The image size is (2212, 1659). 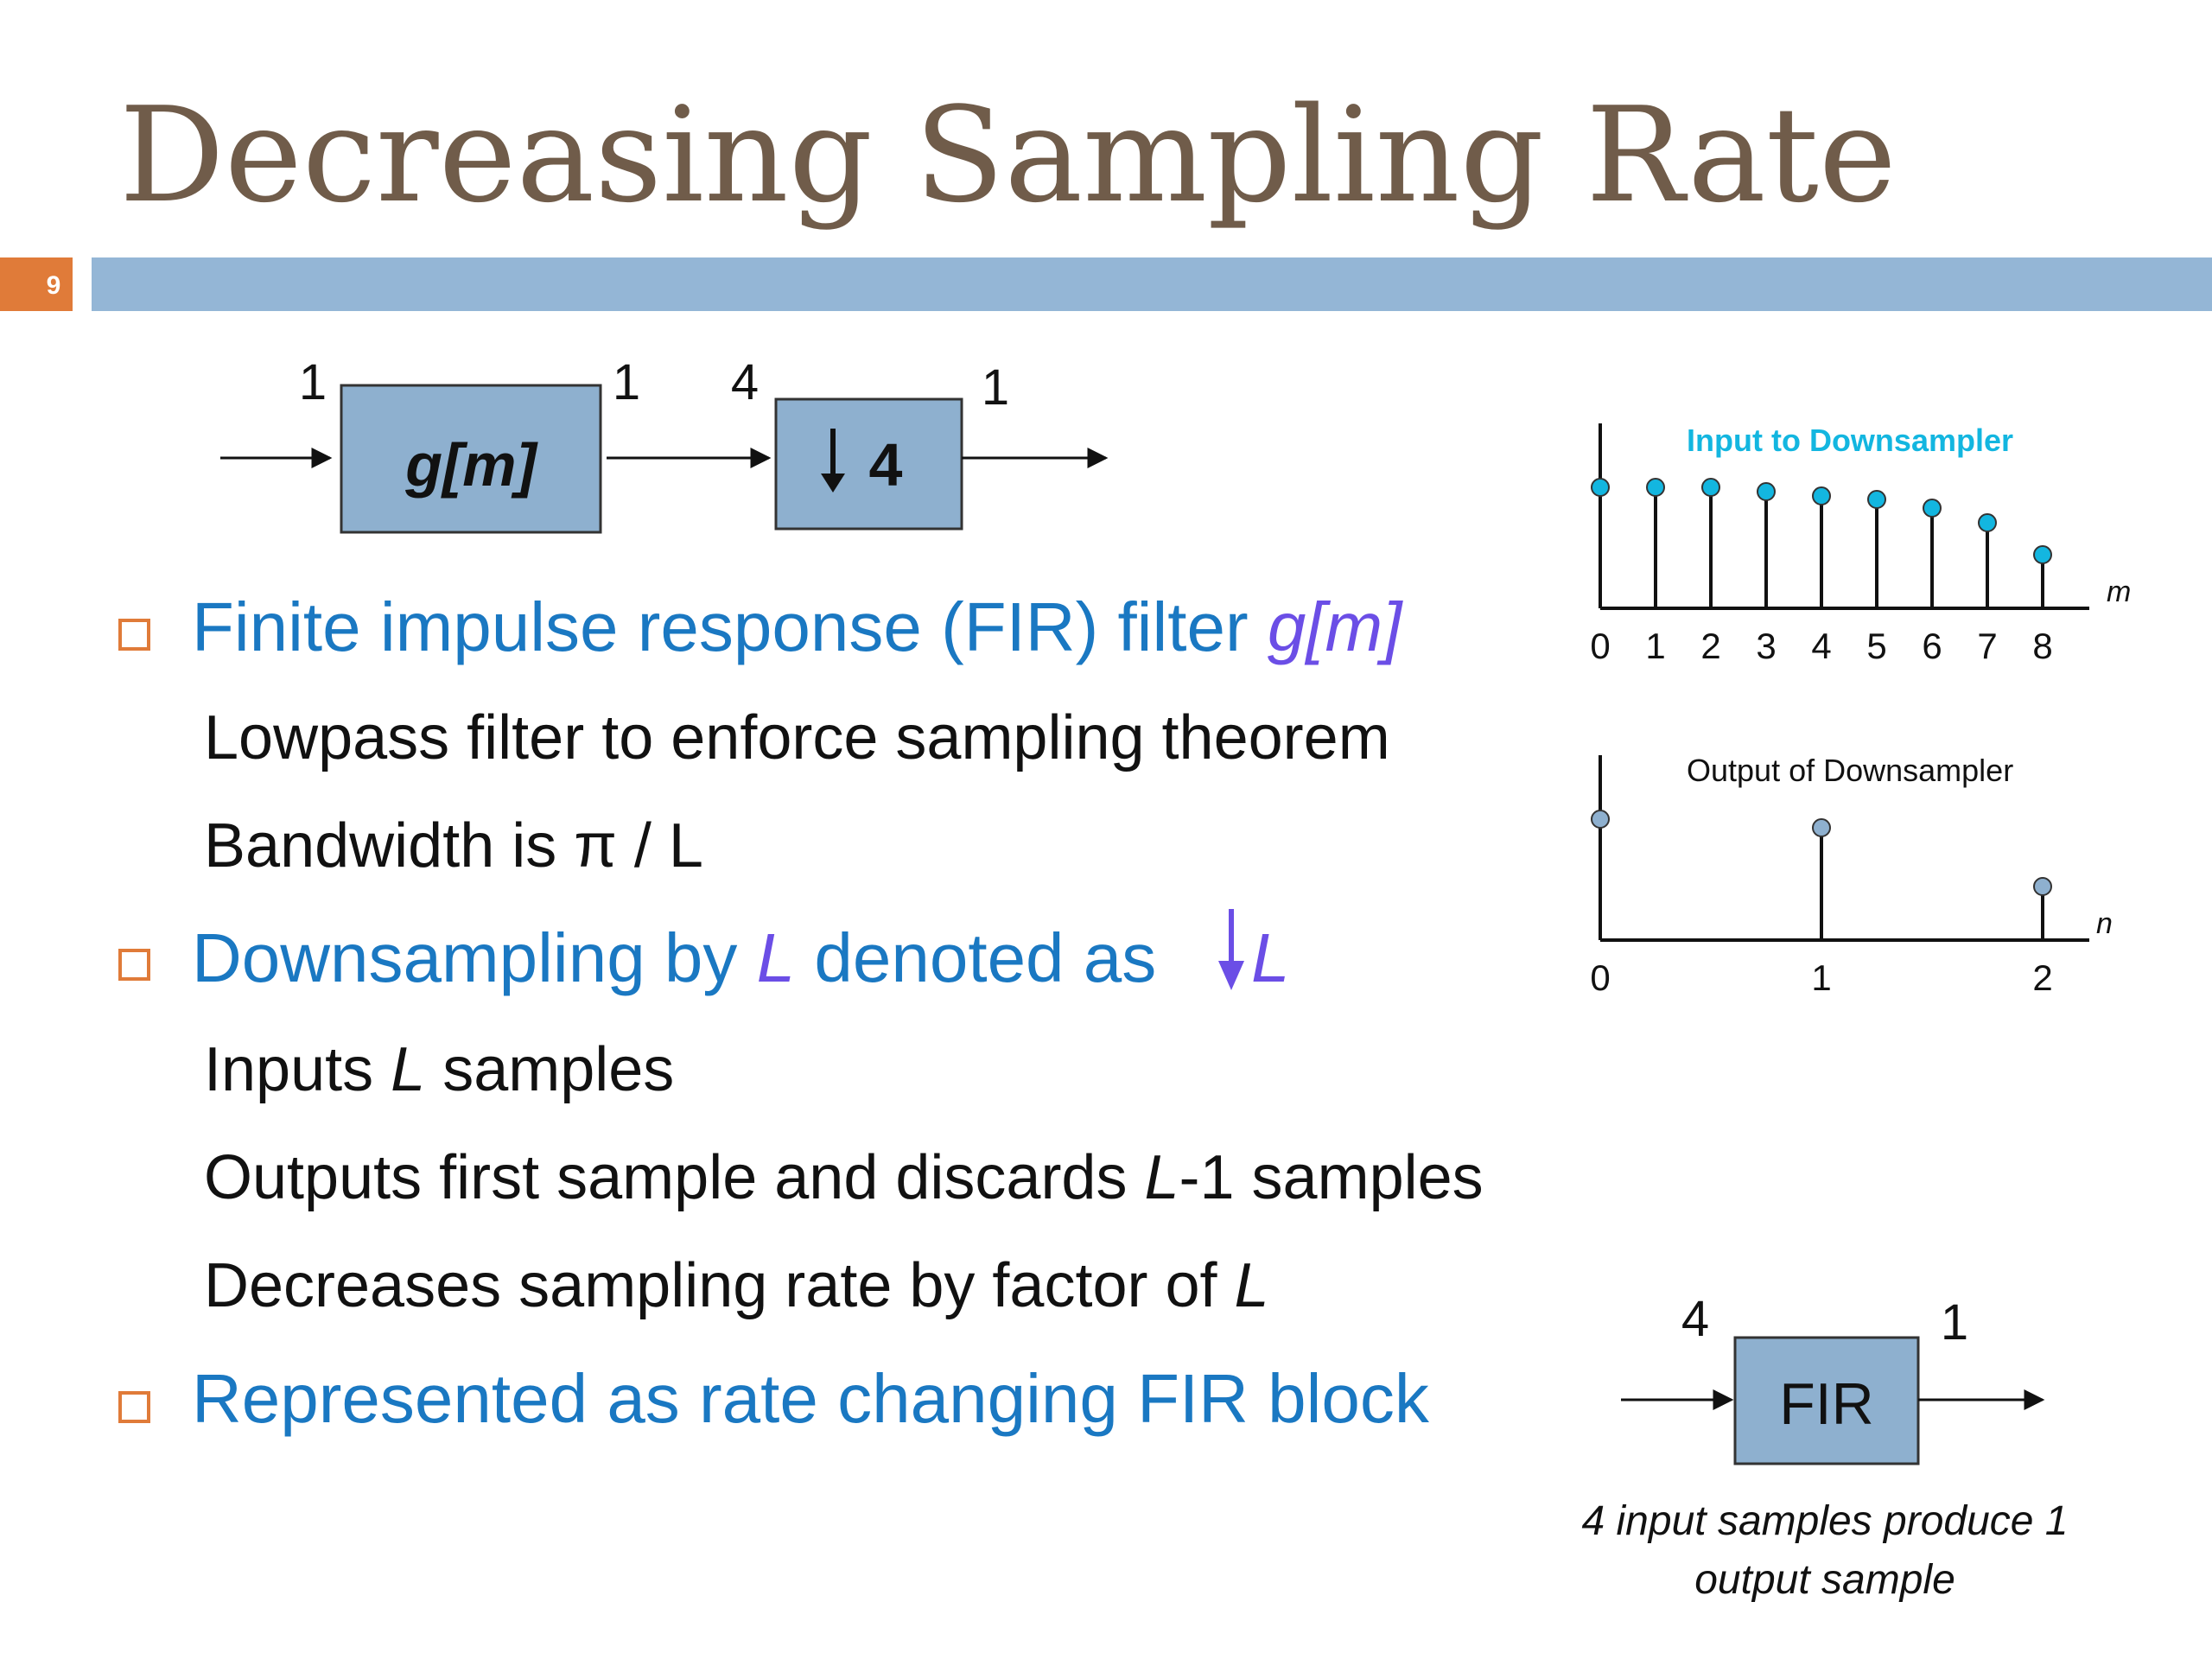 What do you see at coordinates (1695, 1319) in the screenshot?
I see `fir-rate-in: 4` at bounding box center [1695, 1319].